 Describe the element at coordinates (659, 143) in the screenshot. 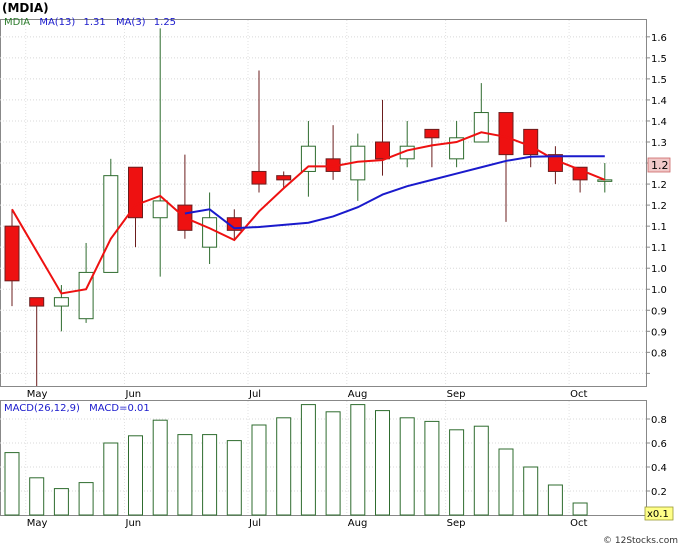

I see `price-y-tick-label: 1.3` at that location.